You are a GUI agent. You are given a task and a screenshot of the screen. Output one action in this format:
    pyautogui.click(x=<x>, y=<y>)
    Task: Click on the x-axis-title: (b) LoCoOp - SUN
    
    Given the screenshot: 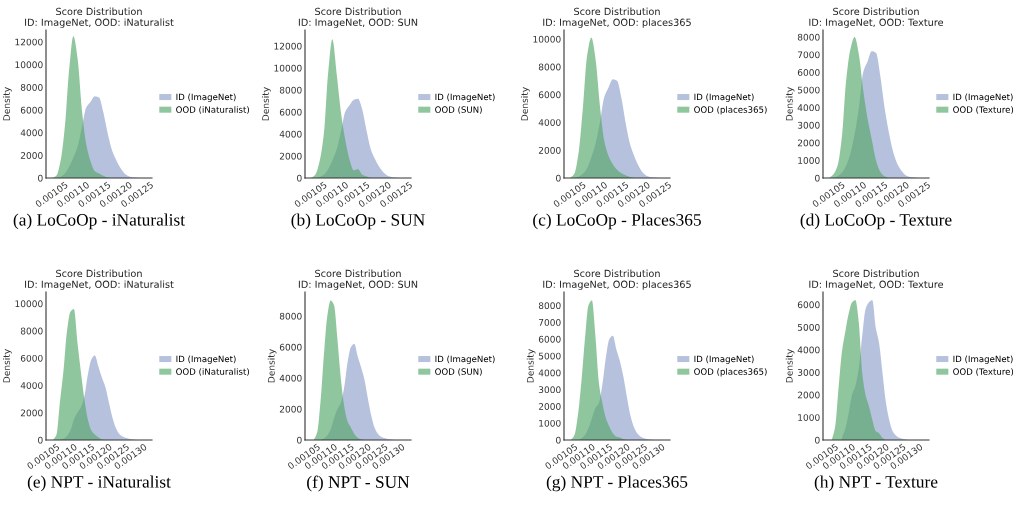 What is the action you would take?
    pyautogui.click(x=358, y=221)
    